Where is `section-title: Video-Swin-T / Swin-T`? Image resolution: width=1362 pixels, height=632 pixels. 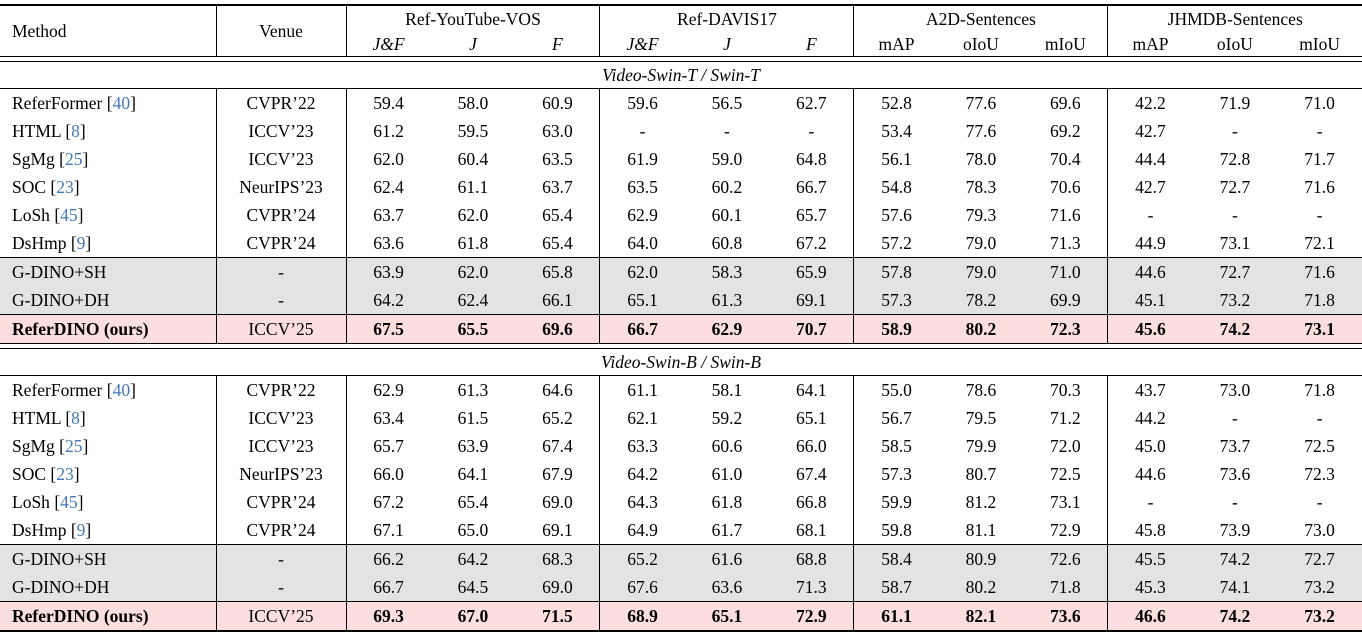
section-title: Video-Swin-T / Swin-T is located at coordinates (681, 75).